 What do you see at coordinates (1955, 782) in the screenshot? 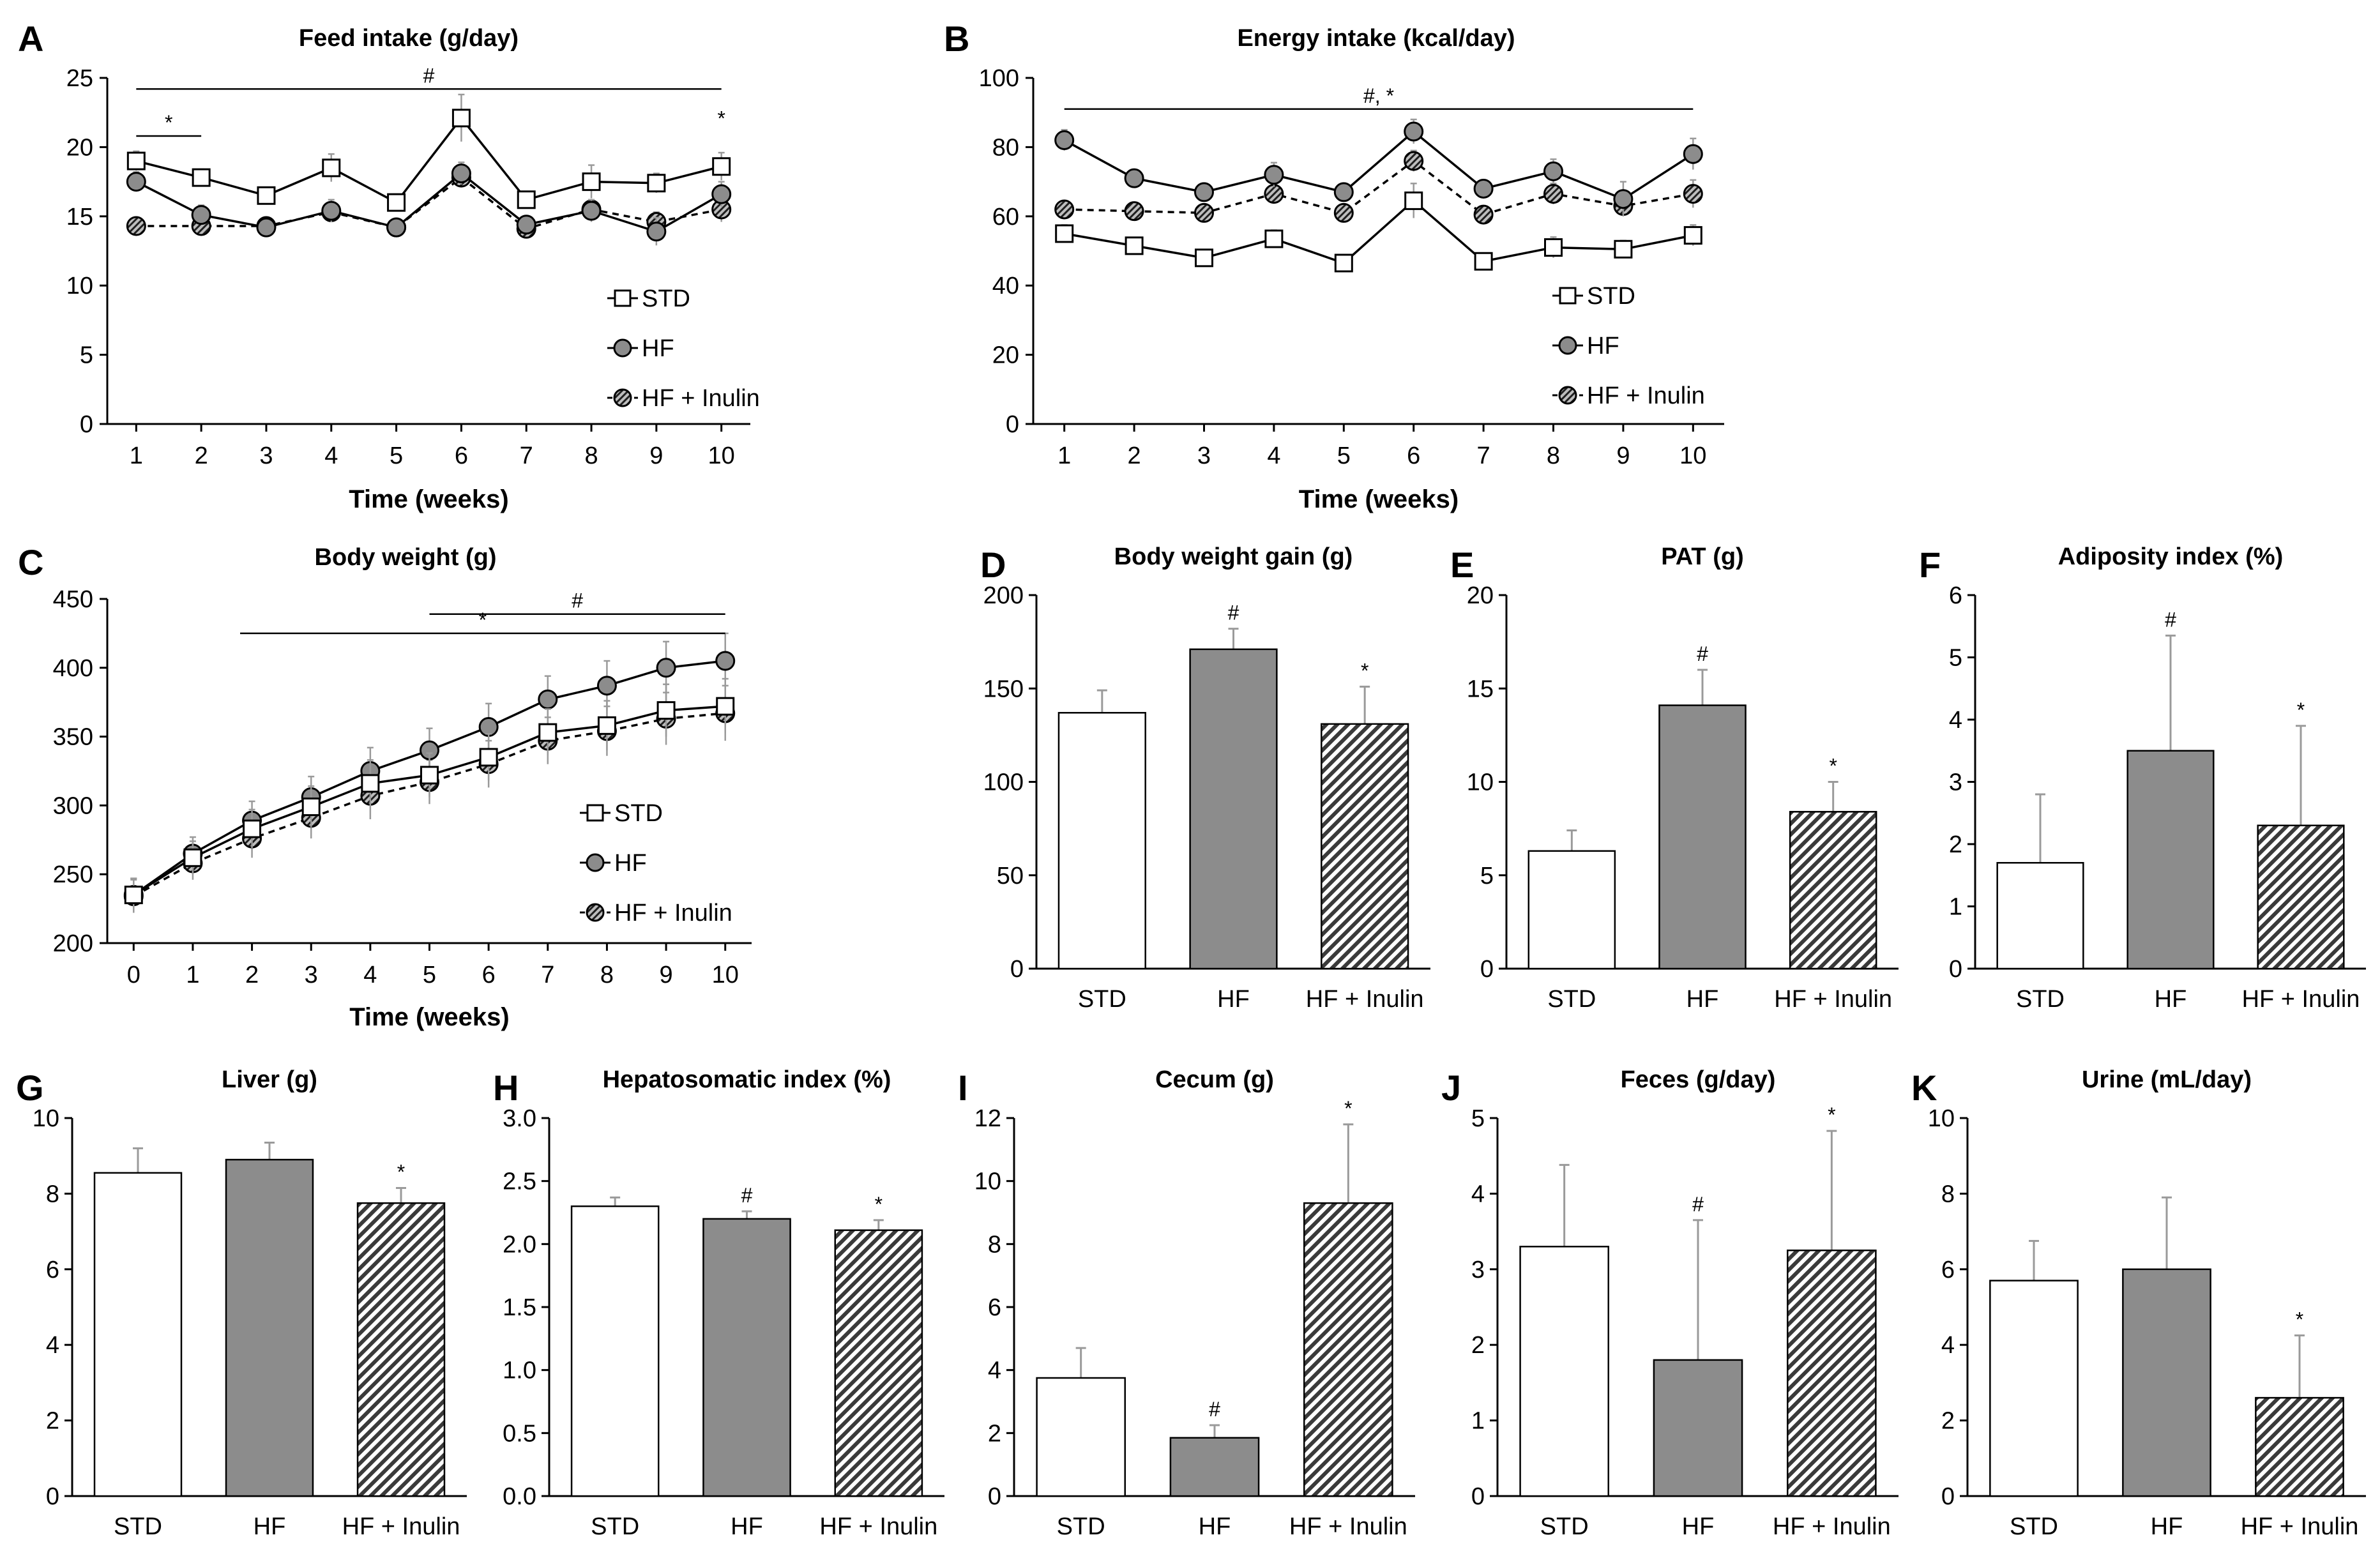
I see `y-tick-label: 3` at bounding box center [1955, 782].